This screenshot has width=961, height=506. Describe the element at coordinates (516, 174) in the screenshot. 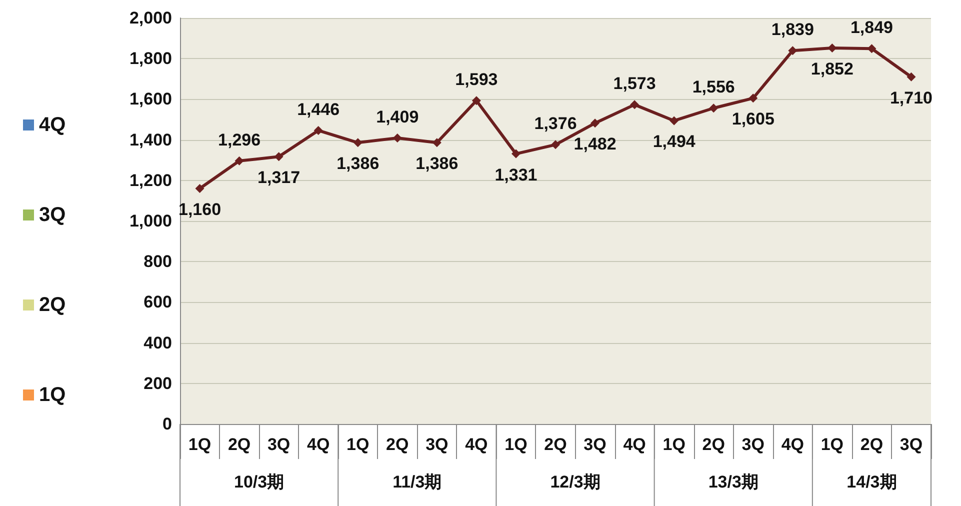

I see `data-label: 1,331` at that location.